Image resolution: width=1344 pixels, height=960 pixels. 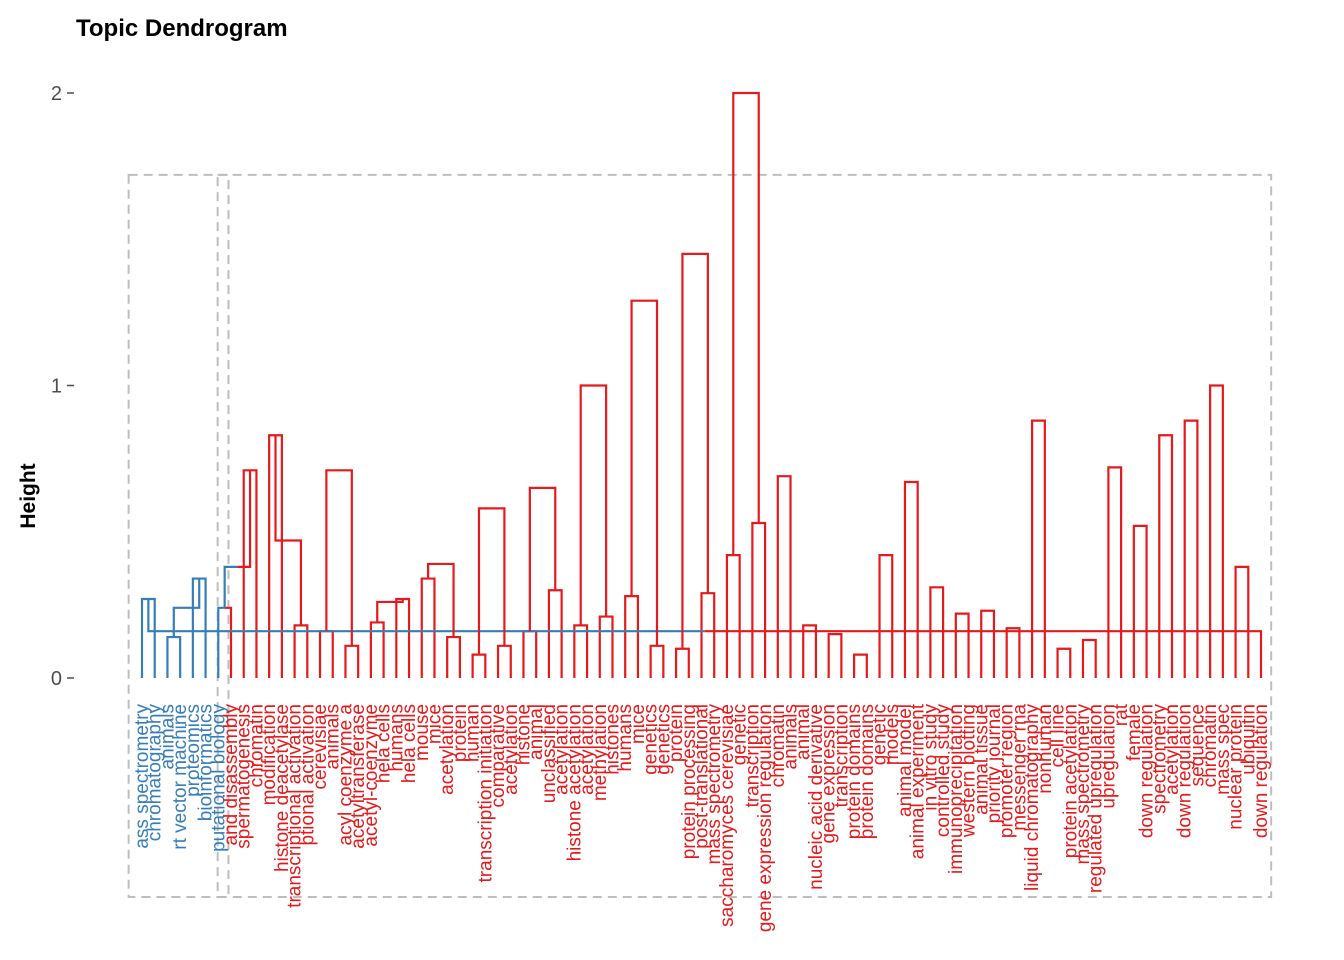 I want to click on leaf-label: ass spectrometry, so click(x=142, y=776).